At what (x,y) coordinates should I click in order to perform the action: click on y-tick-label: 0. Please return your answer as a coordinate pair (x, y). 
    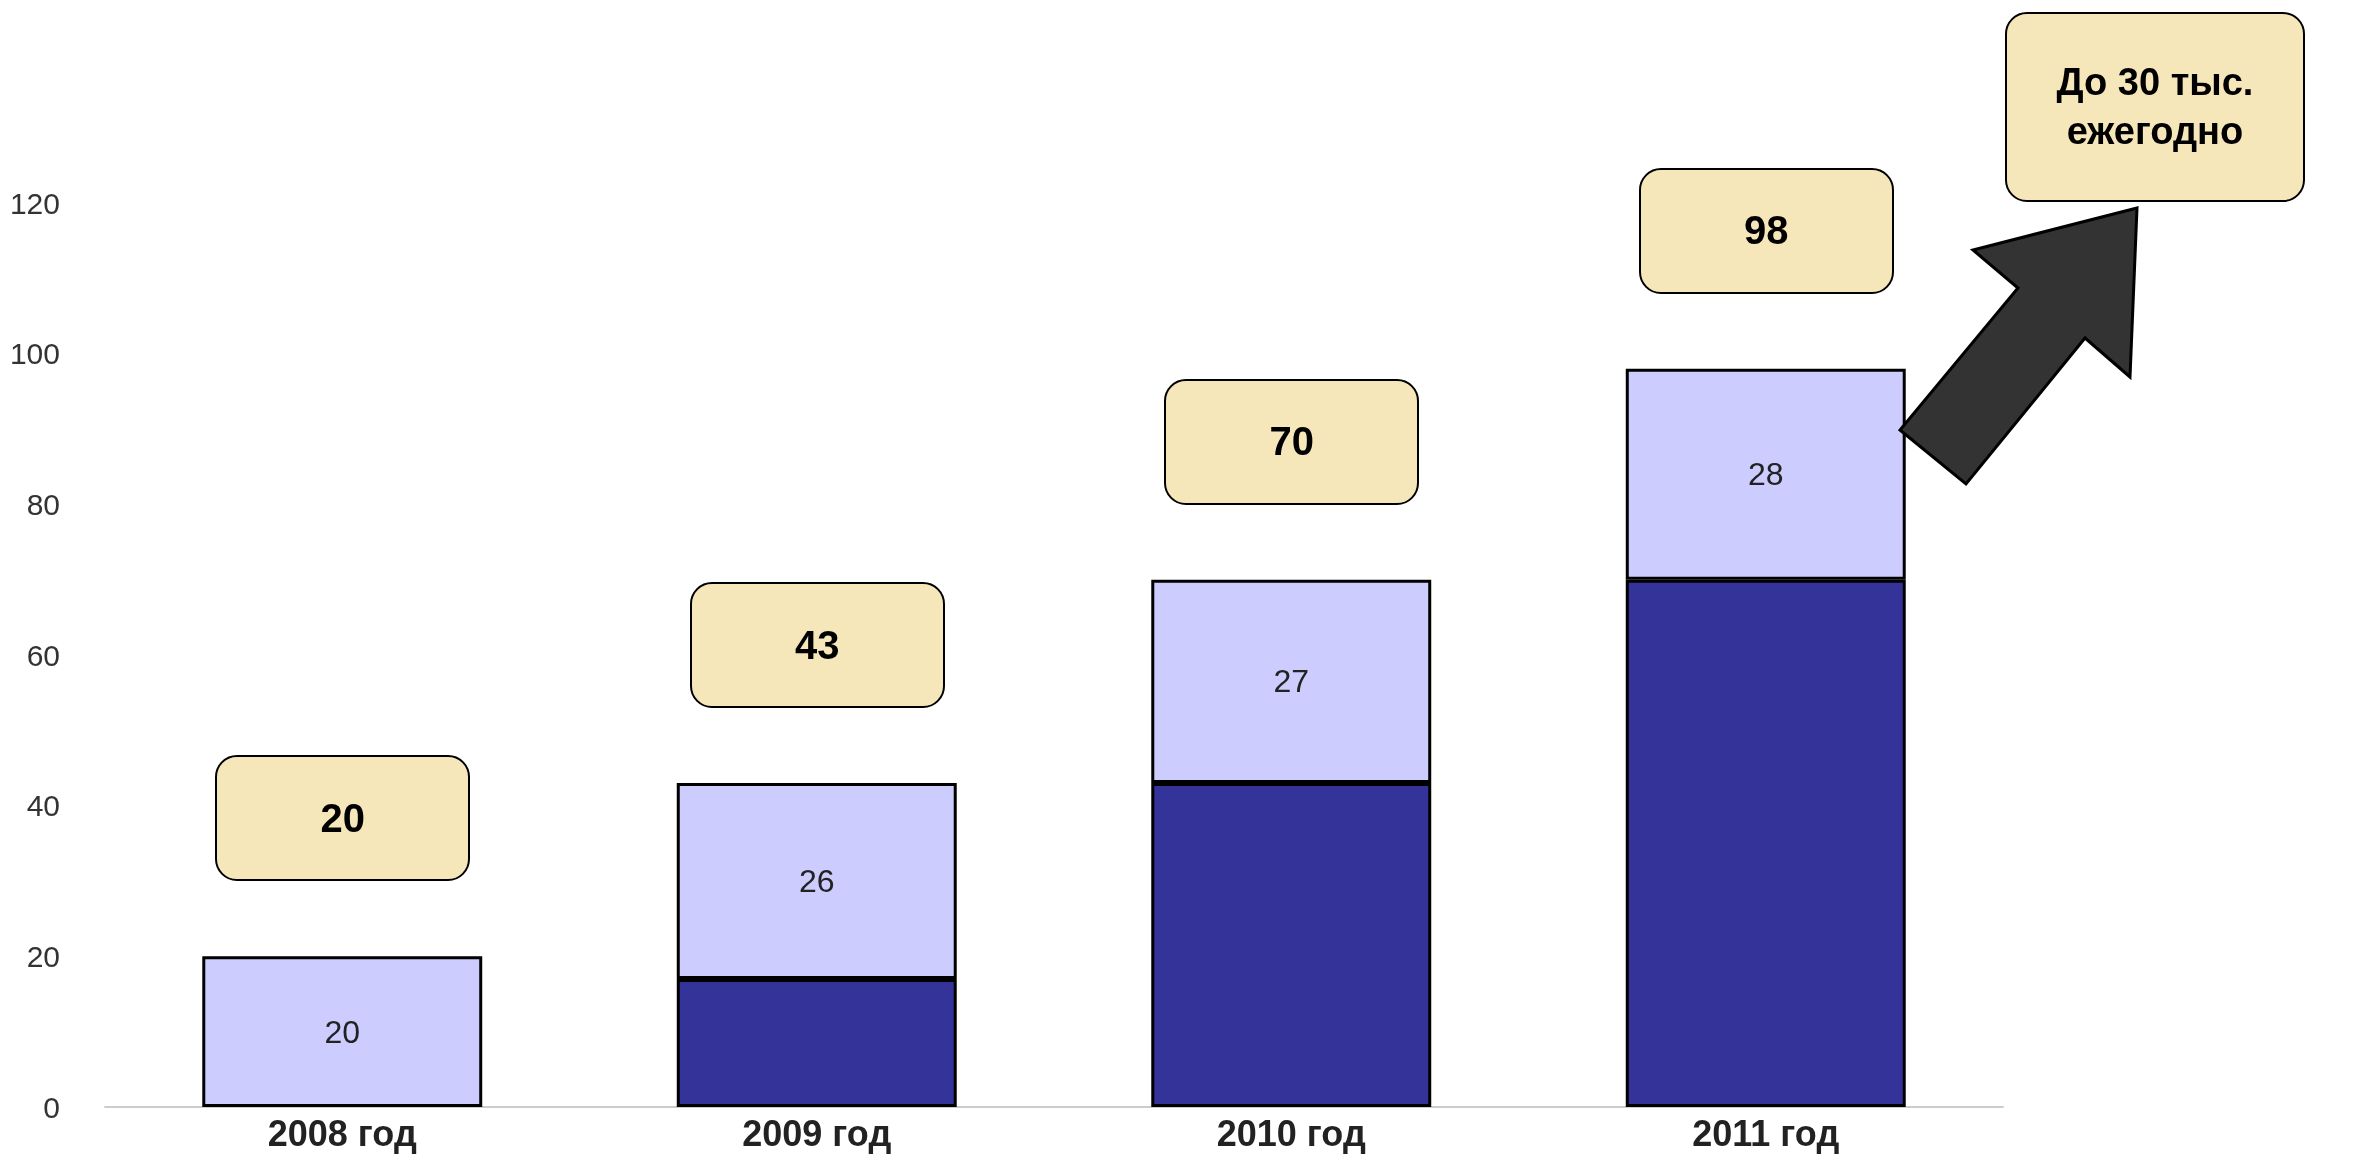
    Looking at the image, I should click on (51, 1107).